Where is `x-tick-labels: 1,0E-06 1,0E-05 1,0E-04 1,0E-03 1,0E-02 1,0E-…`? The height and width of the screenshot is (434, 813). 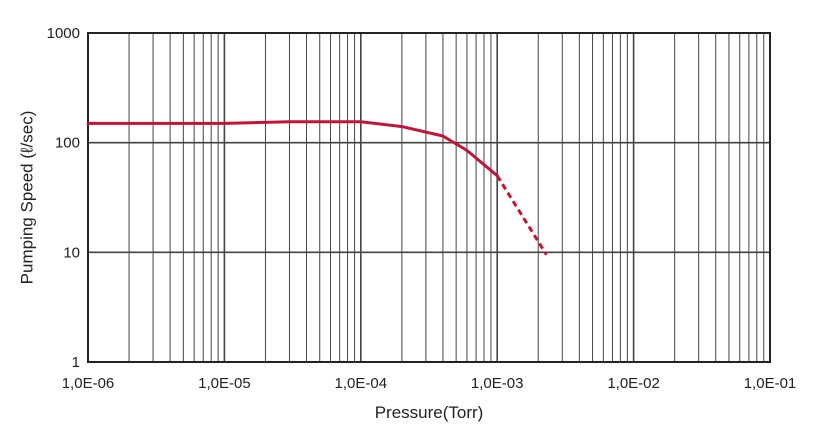 x-tick-labels: 1,0E-06 1,0E-05 1,0E-04 1,0E-03 1,0E-02 1,0E-… is located at coordinates (429, 383).